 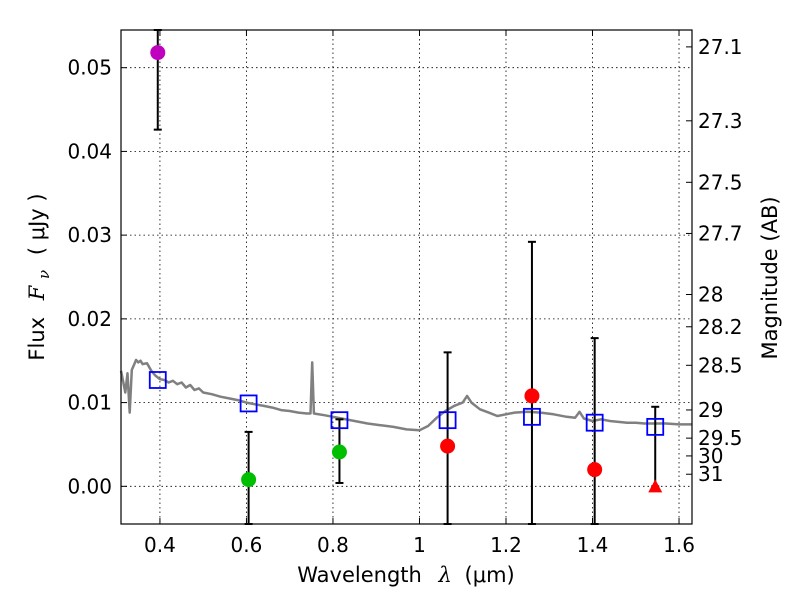 What do you see at coordinates (593, 545) in the screenshot?
I see `x-tick-label: 1.4` at bounding box center [593, 545].